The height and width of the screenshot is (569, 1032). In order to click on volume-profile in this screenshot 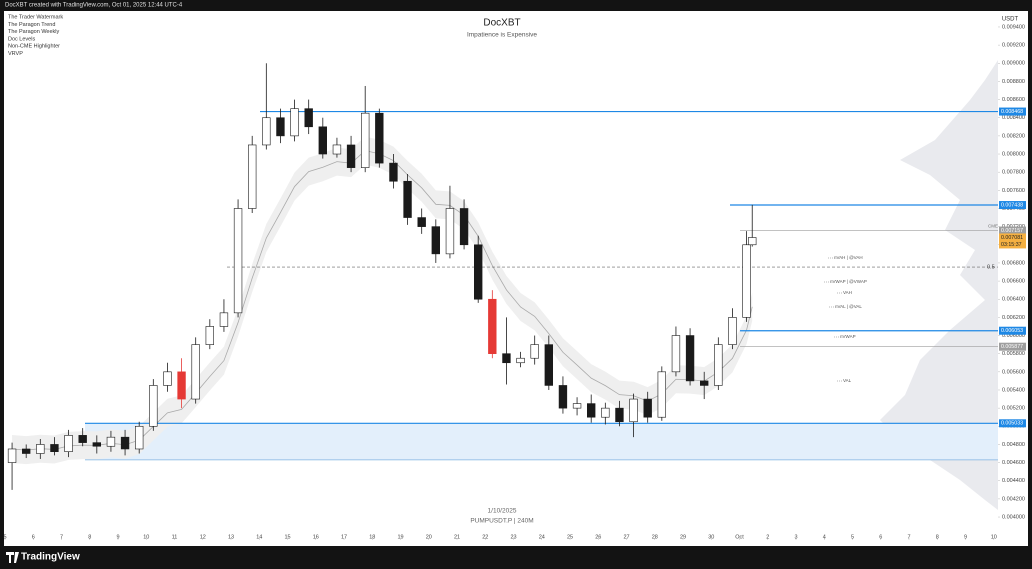, I will do `click(939, 285)`.